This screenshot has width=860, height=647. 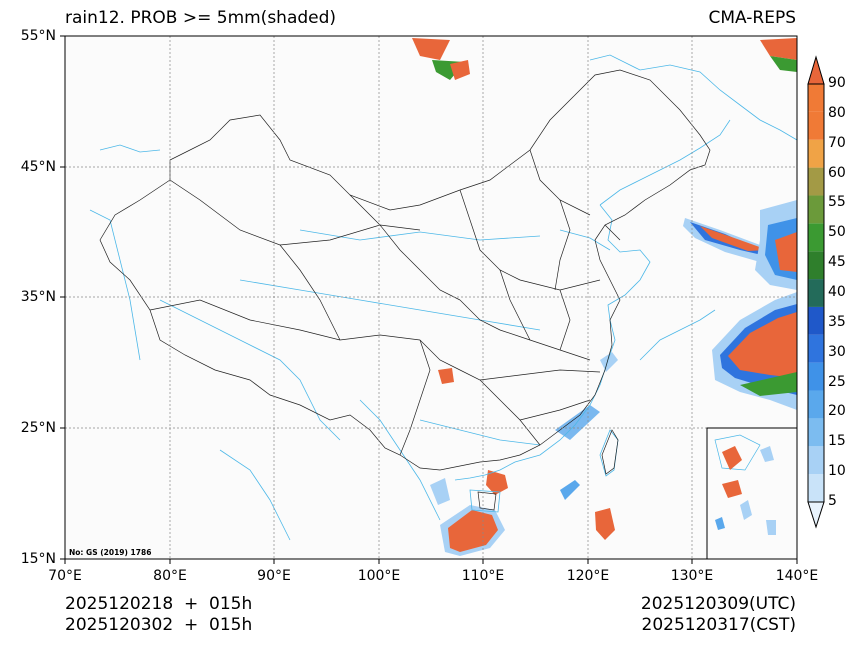 I want to click on colorbar, so click(x=816, y=292).